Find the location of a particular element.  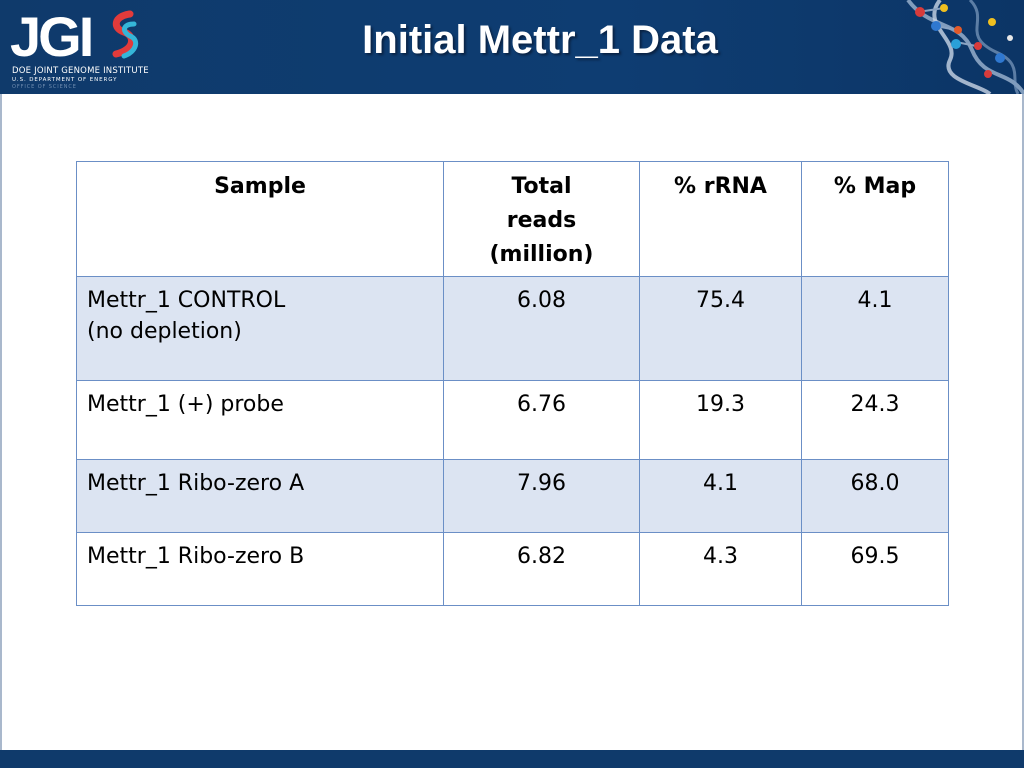

jgi-logo-mark: JGI is located at coordinates (74, 36).